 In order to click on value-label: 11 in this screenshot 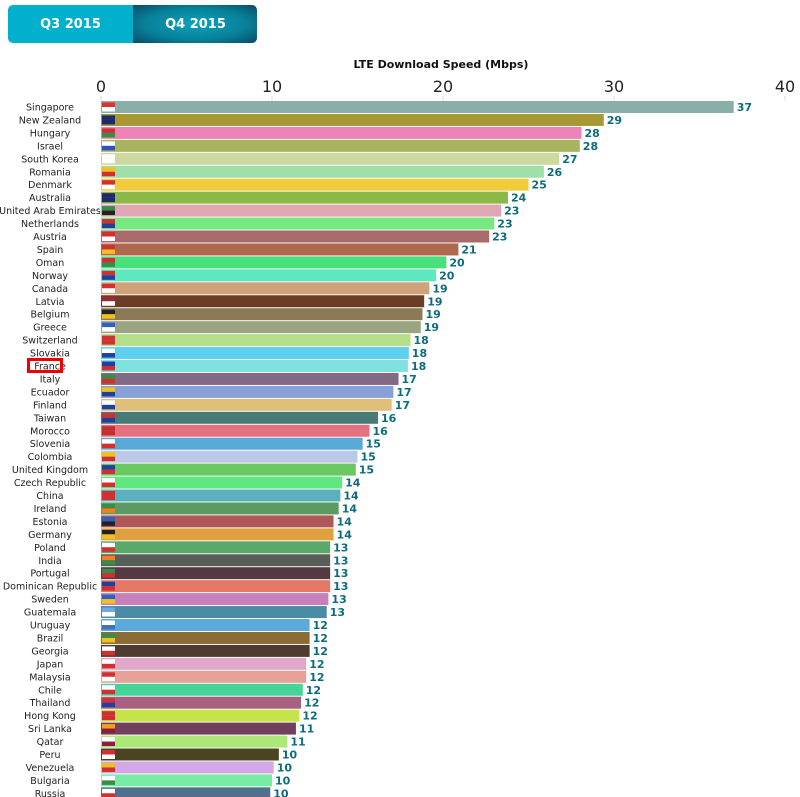, I will do `click(306, 729)`.